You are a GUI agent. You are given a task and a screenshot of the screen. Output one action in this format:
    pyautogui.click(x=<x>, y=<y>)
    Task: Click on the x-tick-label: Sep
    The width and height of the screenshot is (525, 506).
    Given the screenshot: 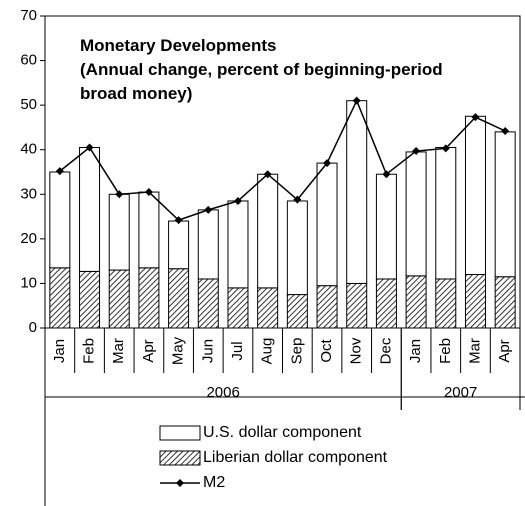 What is the action you would take?
    pyautogui.click(x=296, y=351)
    